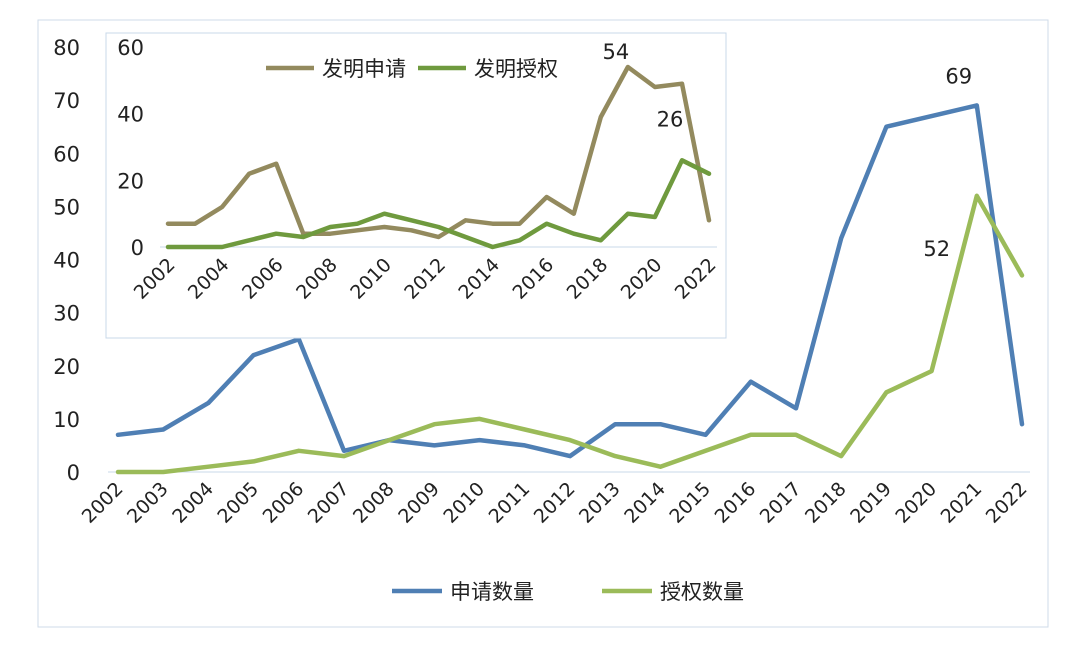 Image resolution: width=1080 pixels, height=664 pixels. I want to click on main-y-tick-label: 50, so click(66, 207).